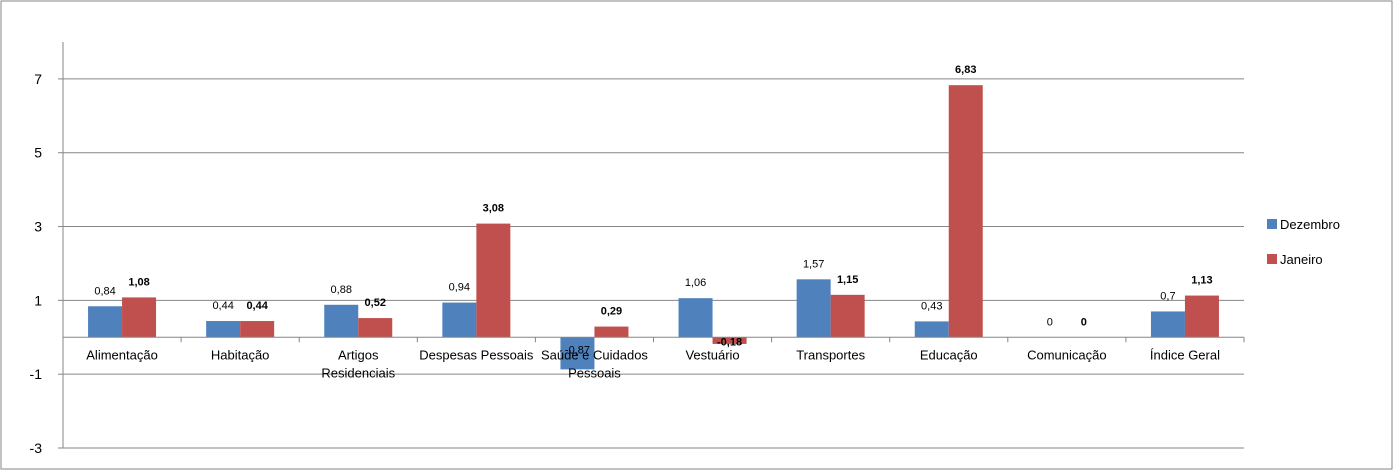 The width and height of the screenshot is (1394, 476). I want to click on data-label: 0,94, so click(459, 288).